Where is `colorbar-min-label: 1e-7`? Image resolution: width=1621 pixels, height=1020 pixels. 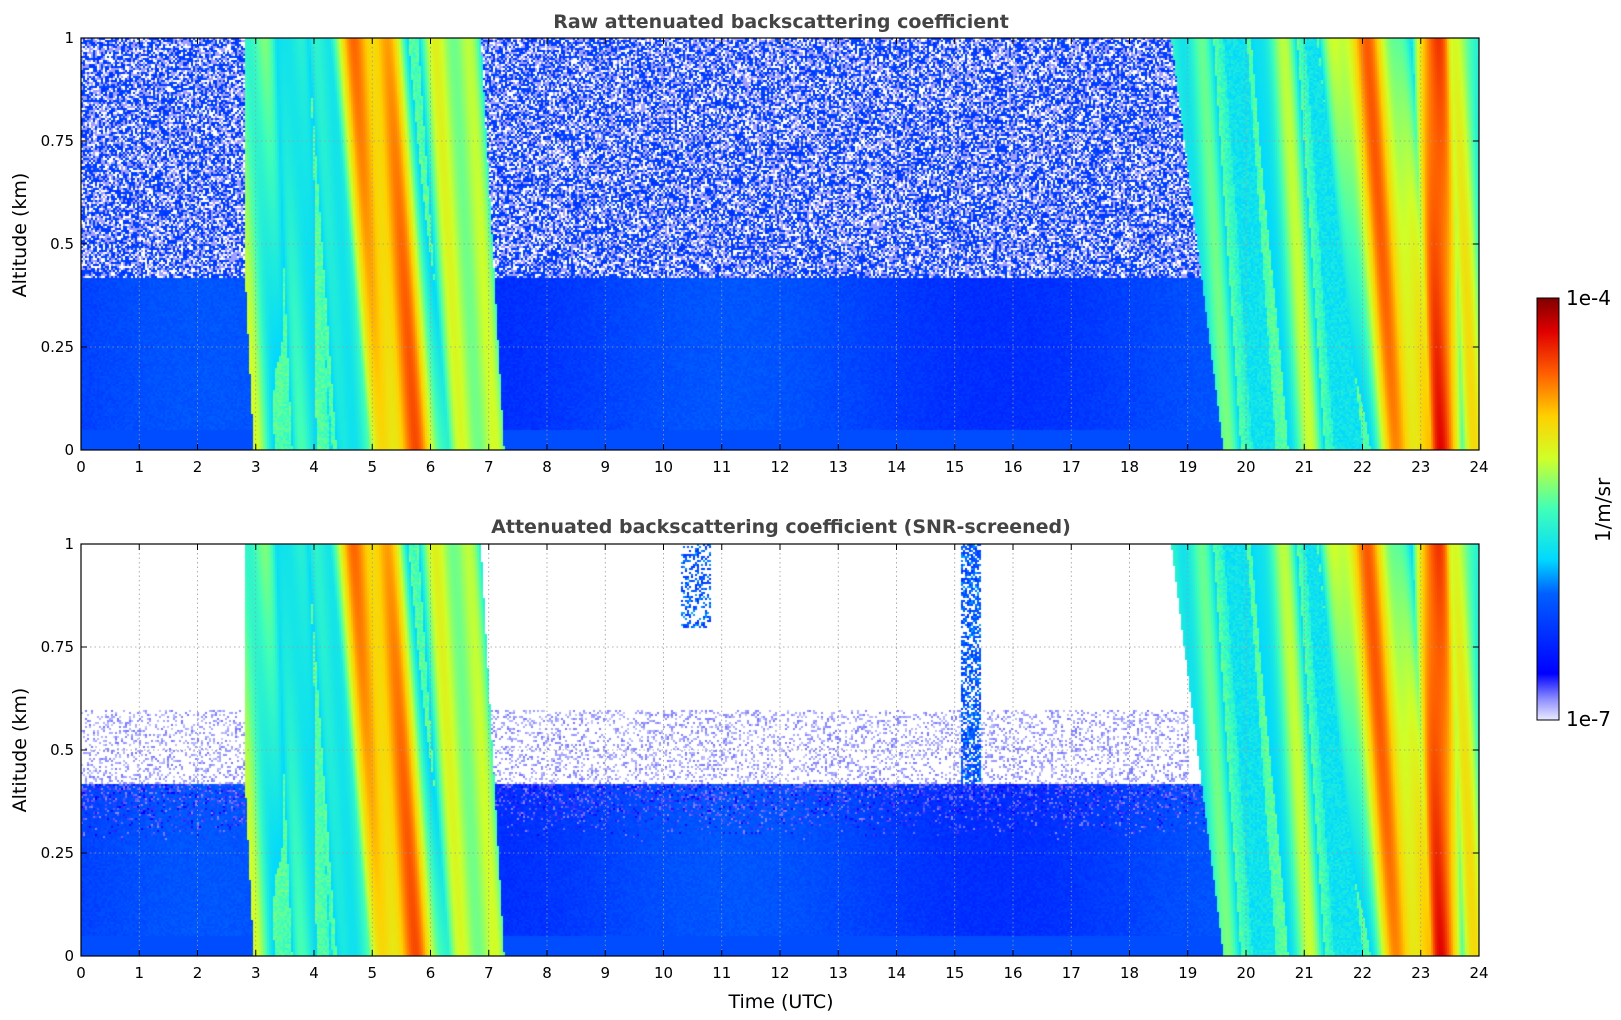 colorbar-min-label: 1e-7 is located at coordinates (1588, 719).